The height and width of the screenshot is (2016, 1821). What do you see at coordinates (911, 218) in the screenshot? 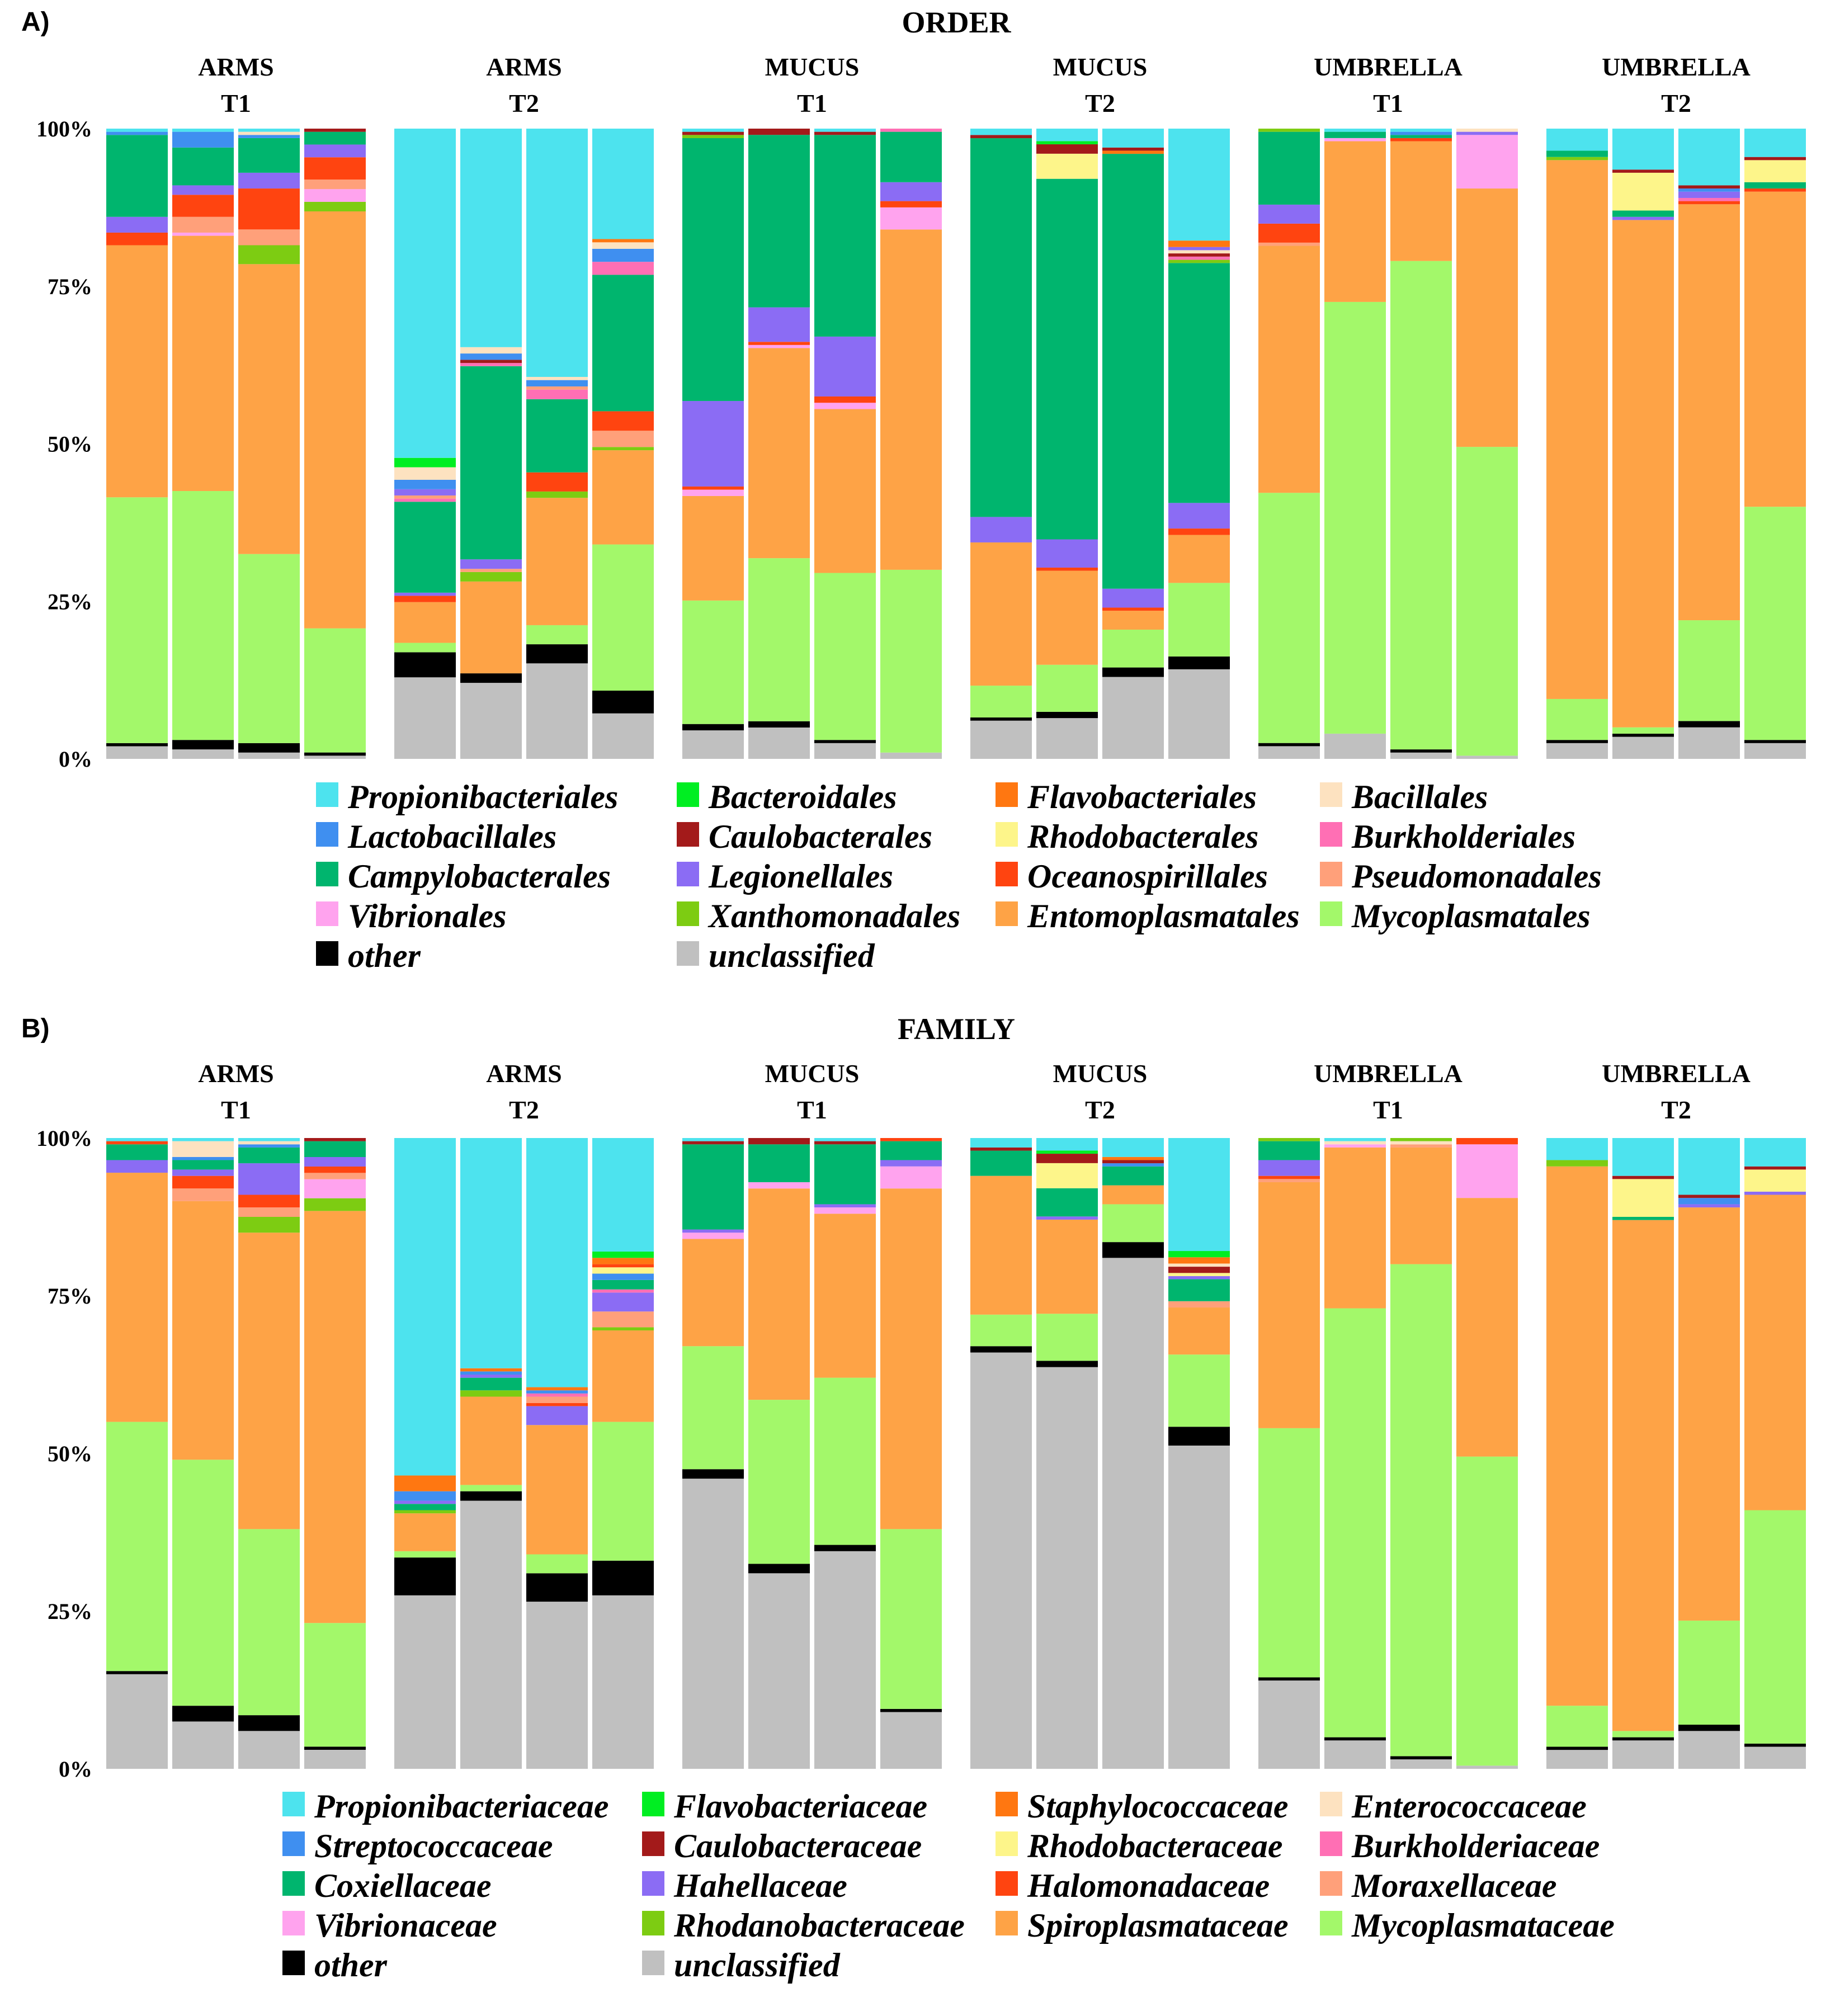
I see `bar-segment-vibrionales` at bounding box center [911, 218].